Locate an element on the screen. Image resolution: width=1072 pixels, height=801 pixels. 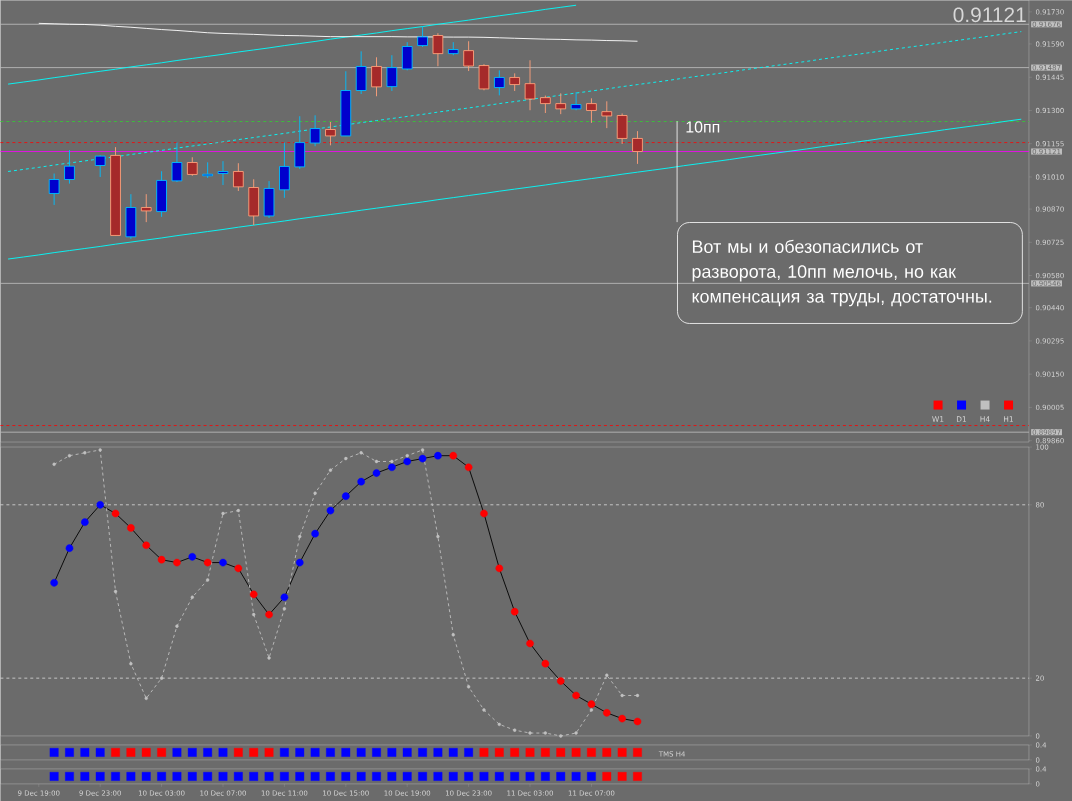
annotation: Вот мы и обезопасились от разворота, 10пп мелочь, но как компенсация за труды, достаточны. is located at coordinates (842, 273).